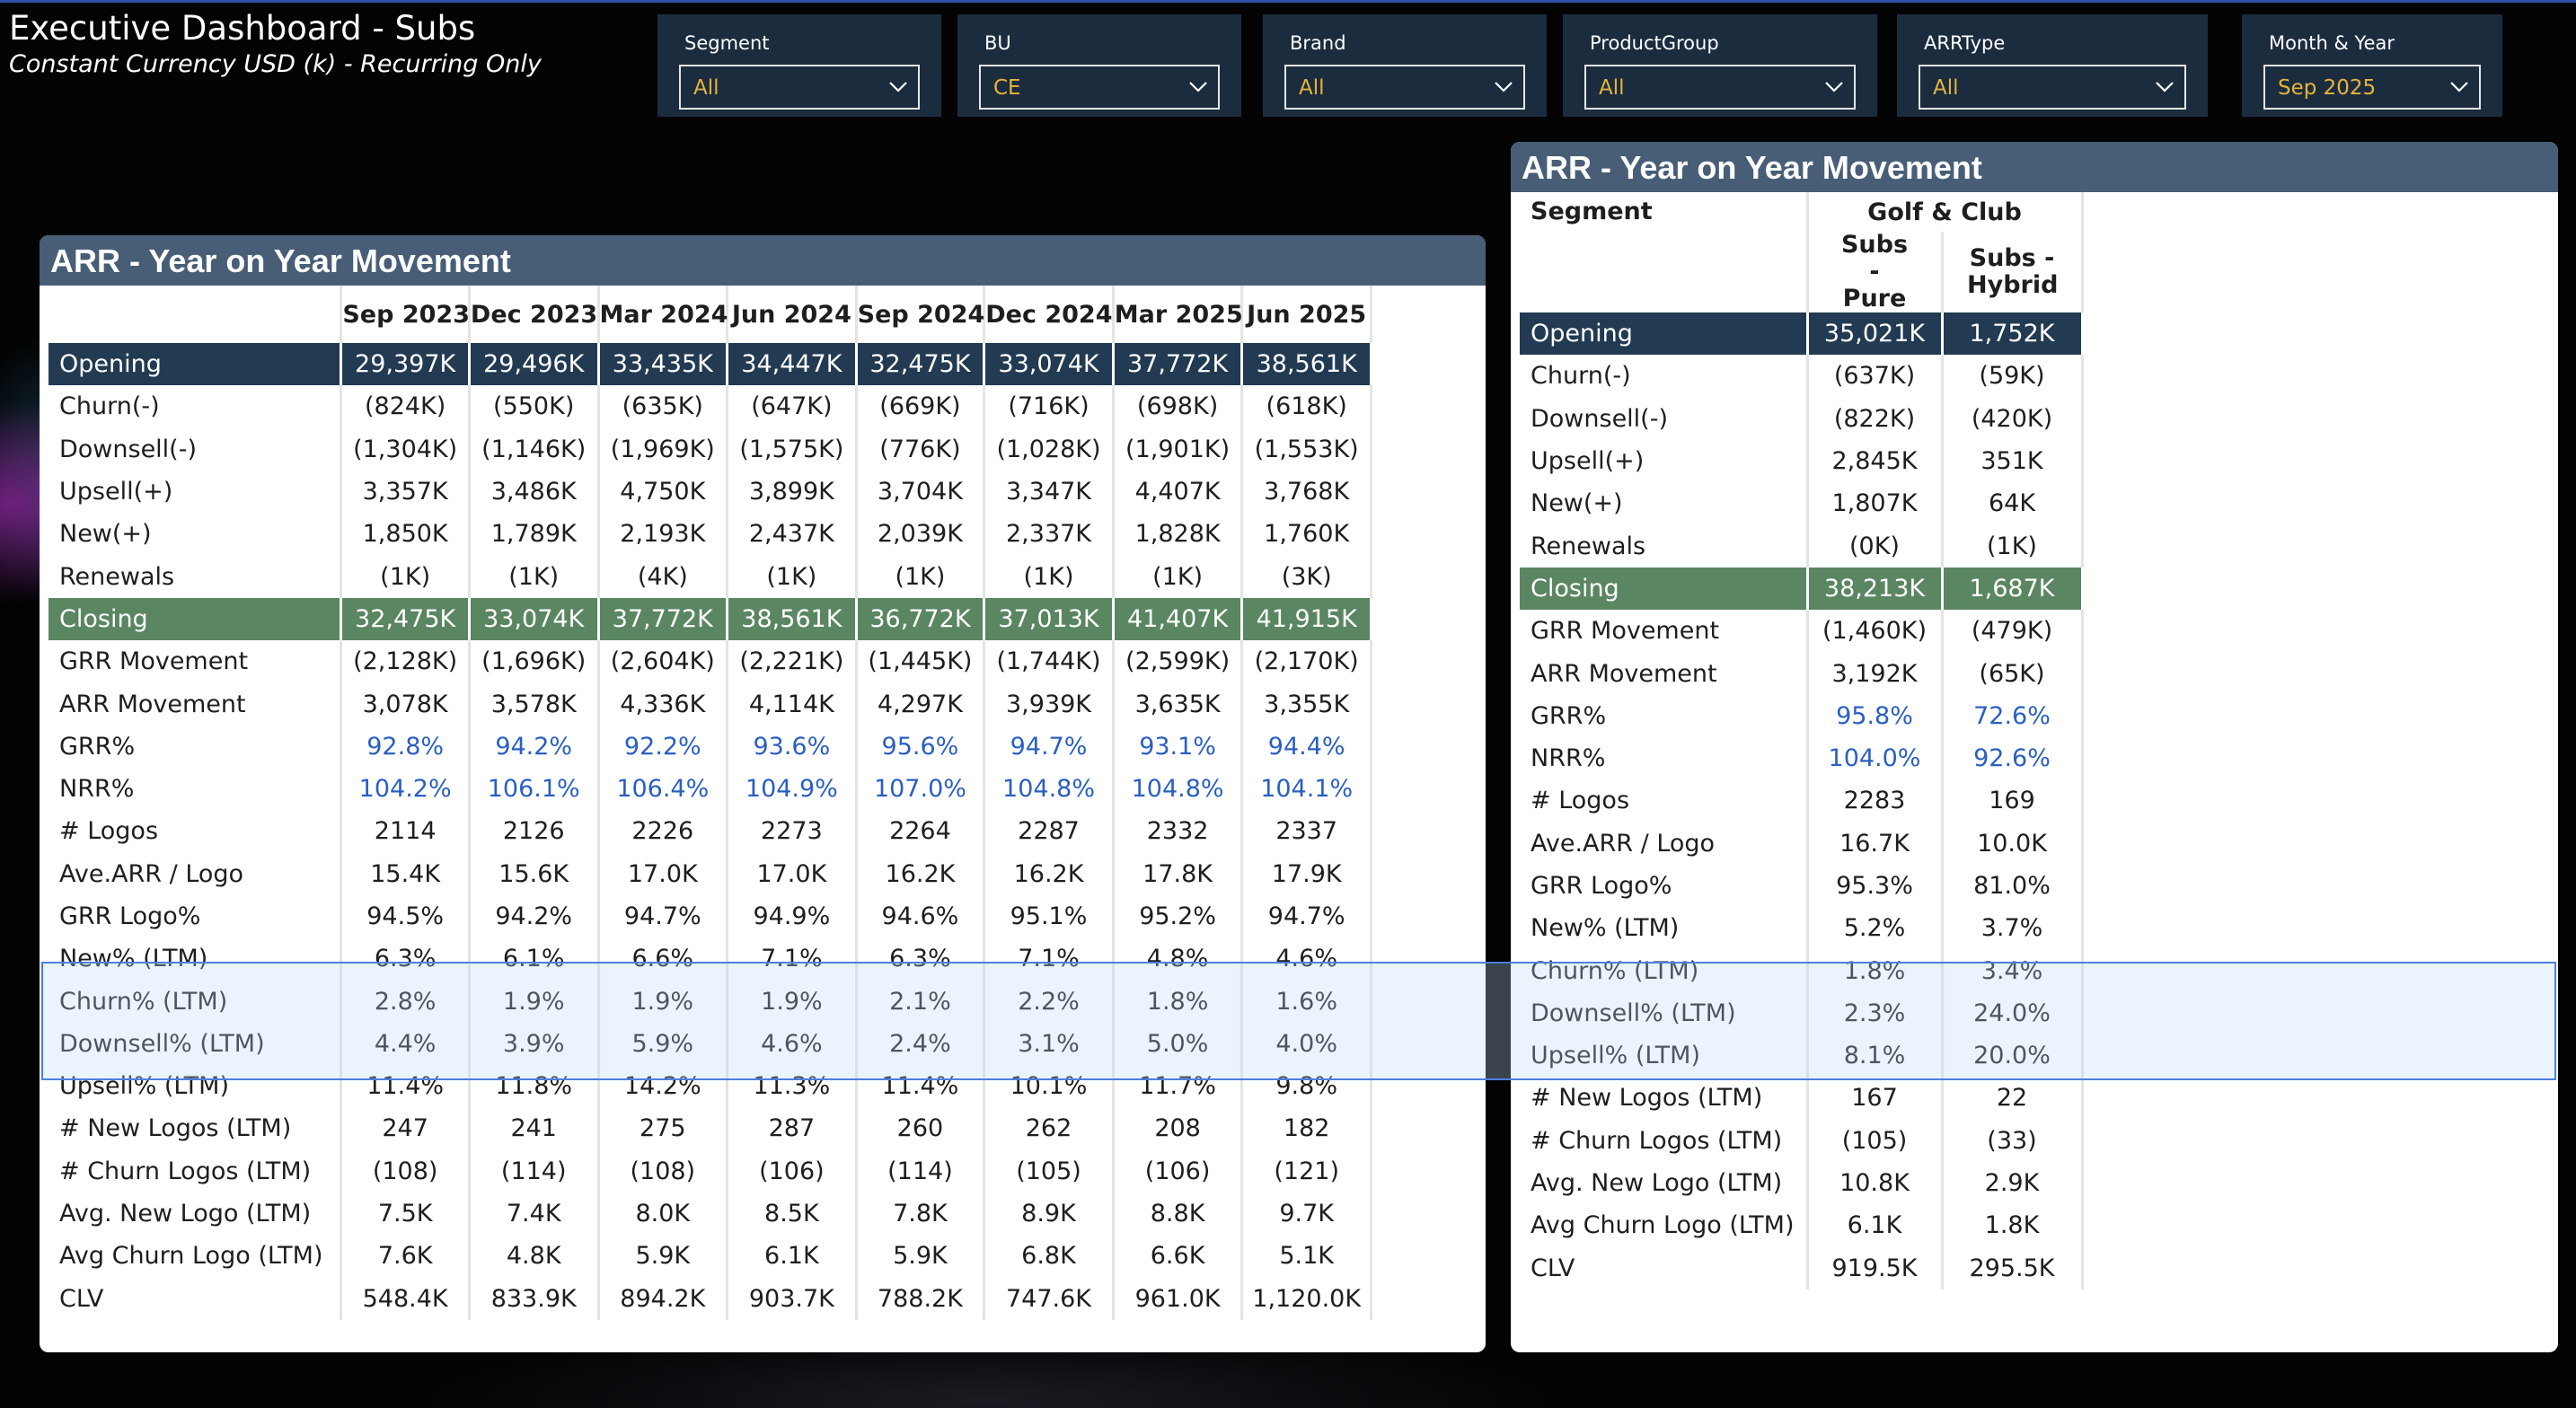 Image resolution: width=2576 pixels, height=1408 pixels. What do you see at coordinates (1664, 928) in the screenshot?
I see `row-label: New% (LTM)` at bounding box center [1664, 928].